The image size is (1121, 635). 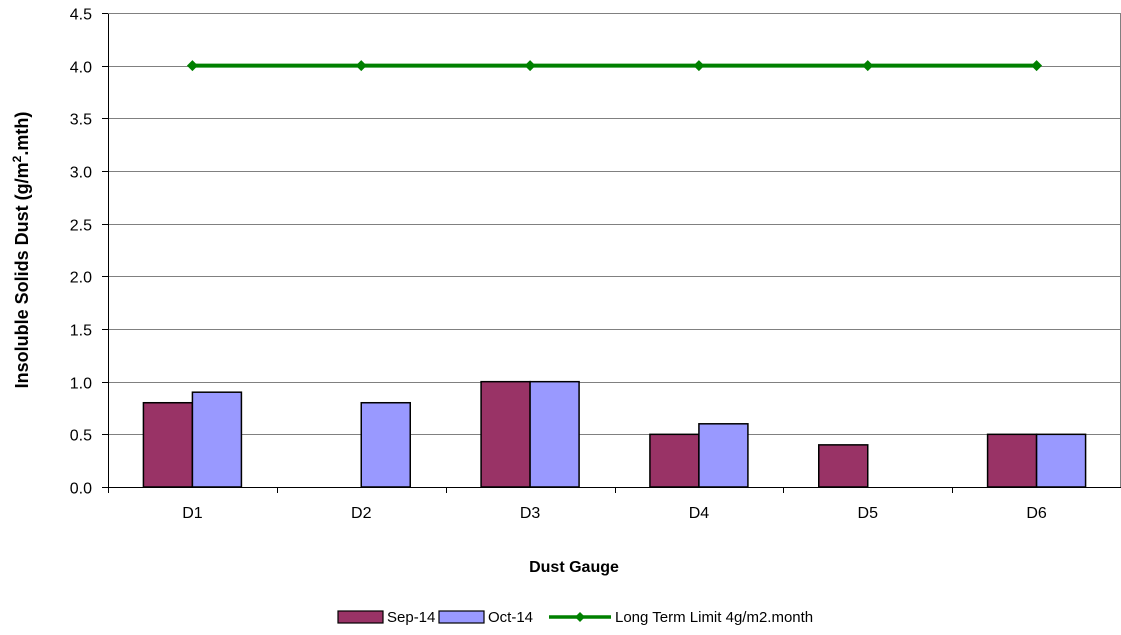 What do you see at coordinates (385, 444) in the screenshot?
I see `bar-oct-14-d2` at bounding box center [385, 444].